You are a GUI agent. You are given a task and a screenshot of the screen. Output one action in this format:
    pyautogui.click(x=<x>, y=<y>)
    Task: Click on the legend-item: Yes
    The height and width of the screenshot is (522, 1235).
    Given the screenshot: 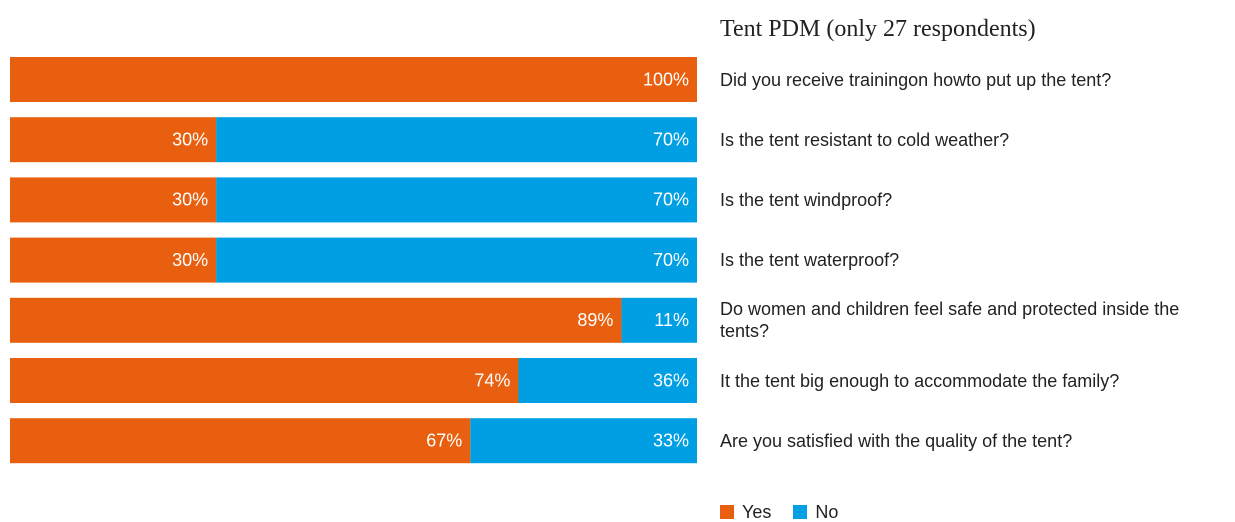 What is the action you would take?
    pyautogui.click(x=745, y=512)
    